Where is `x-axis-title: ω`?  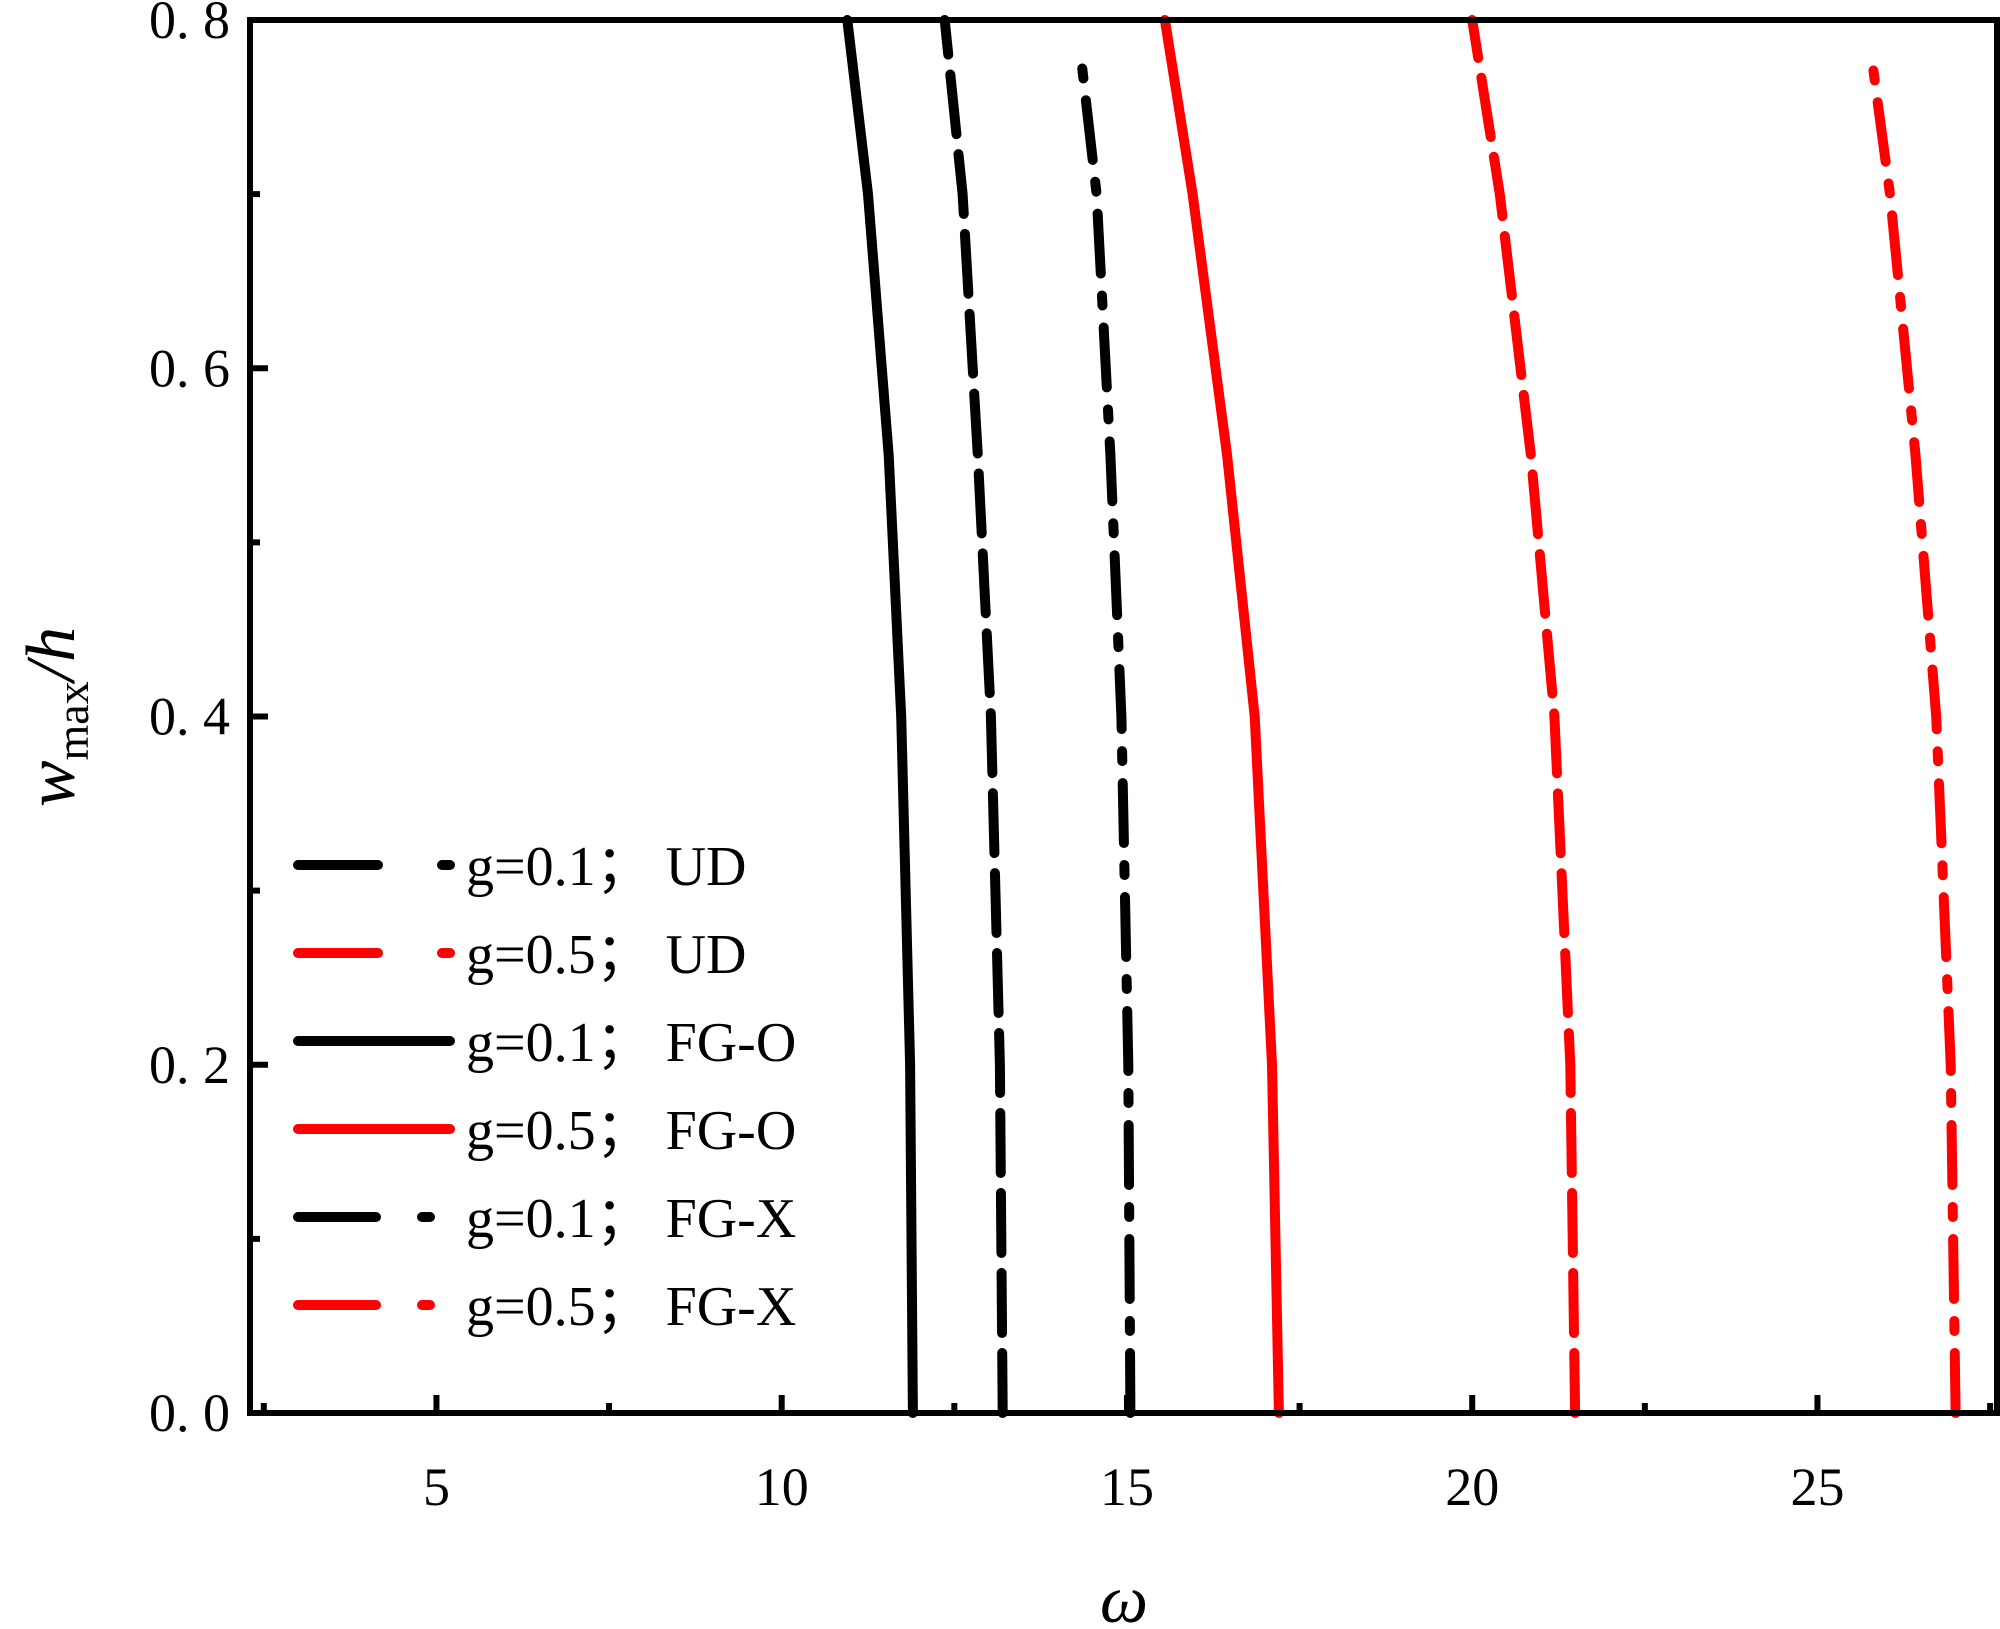 x-axis-title: ω is located at coordinates (1124, 1595).